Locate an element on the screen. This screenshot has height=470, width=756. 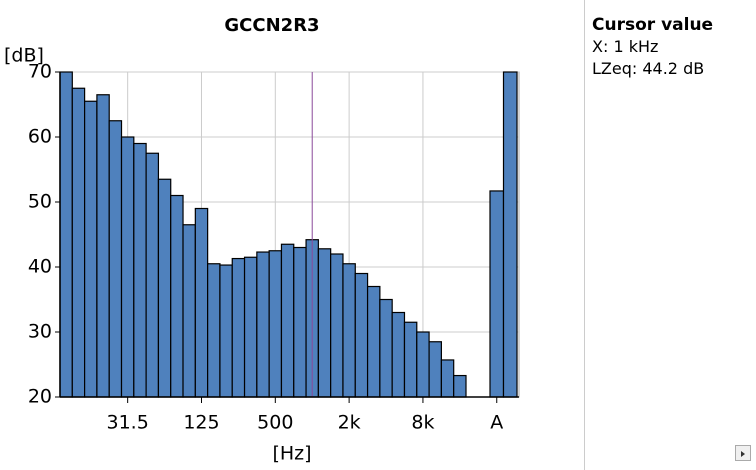
cursor-panel: Cursor value X: 1 kHz LZeq: 44.2 dB is located at coordinates (652, 47).